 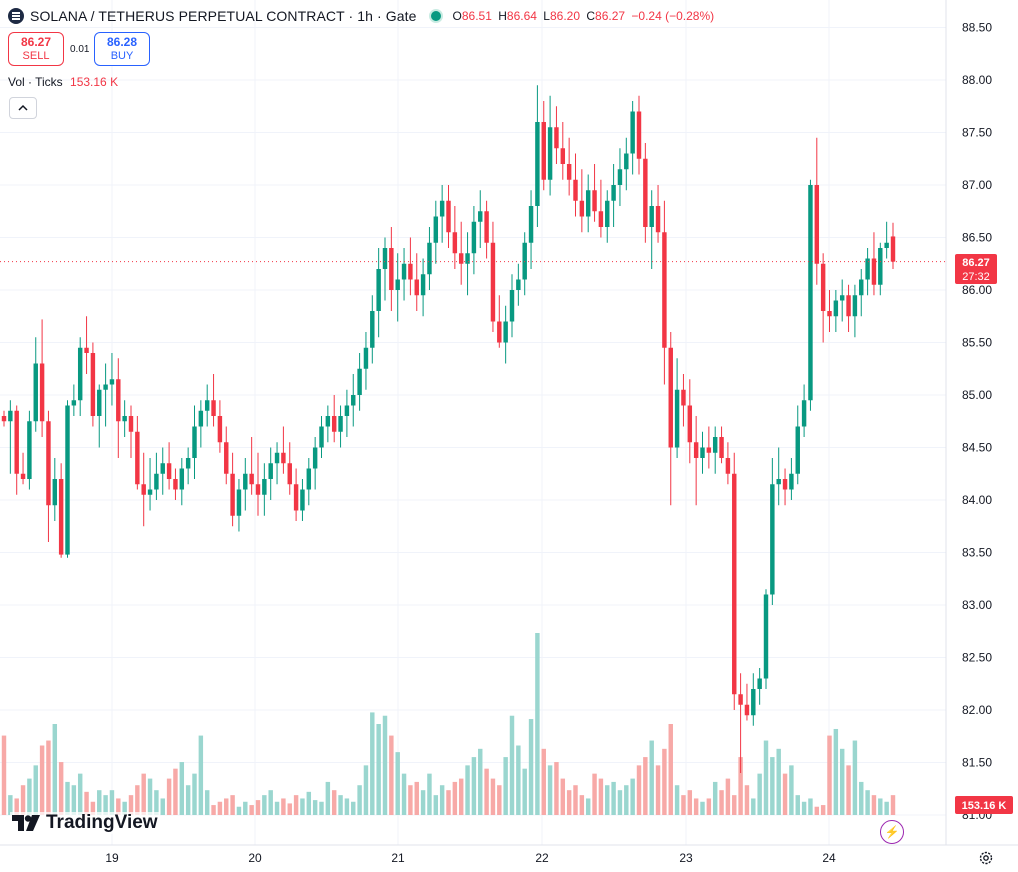 What do you see at coordinates (977, 238) in the screenshot?
I see `y-tick-label: 86.50` at bounding box center [977, 238].